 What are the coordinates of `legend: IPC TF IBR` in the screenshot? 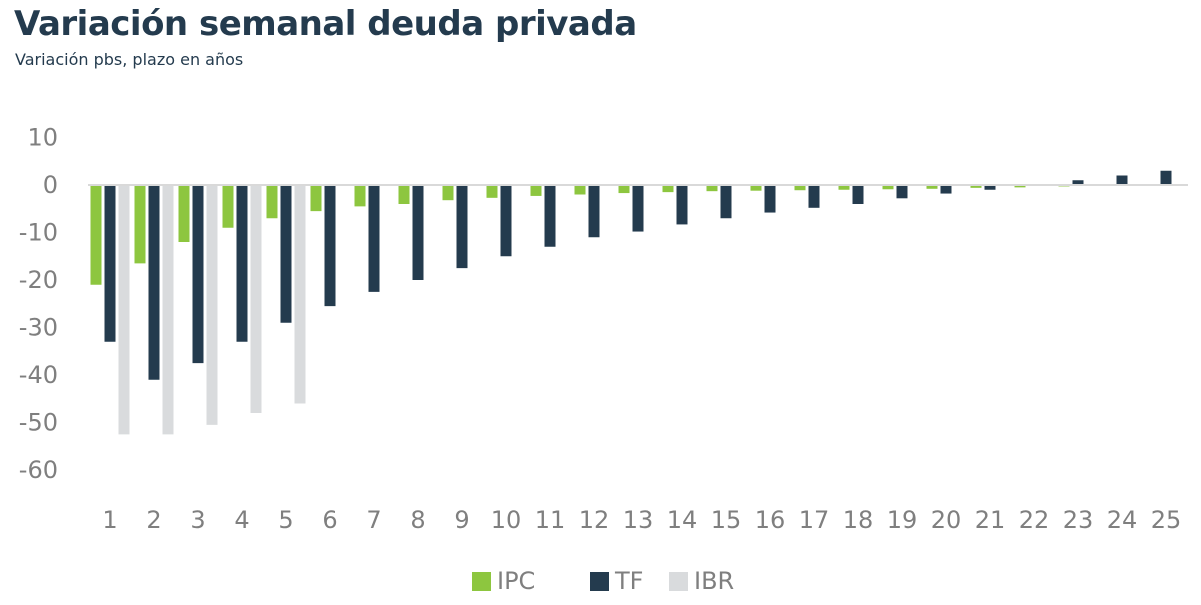 It's located at (600, 581).